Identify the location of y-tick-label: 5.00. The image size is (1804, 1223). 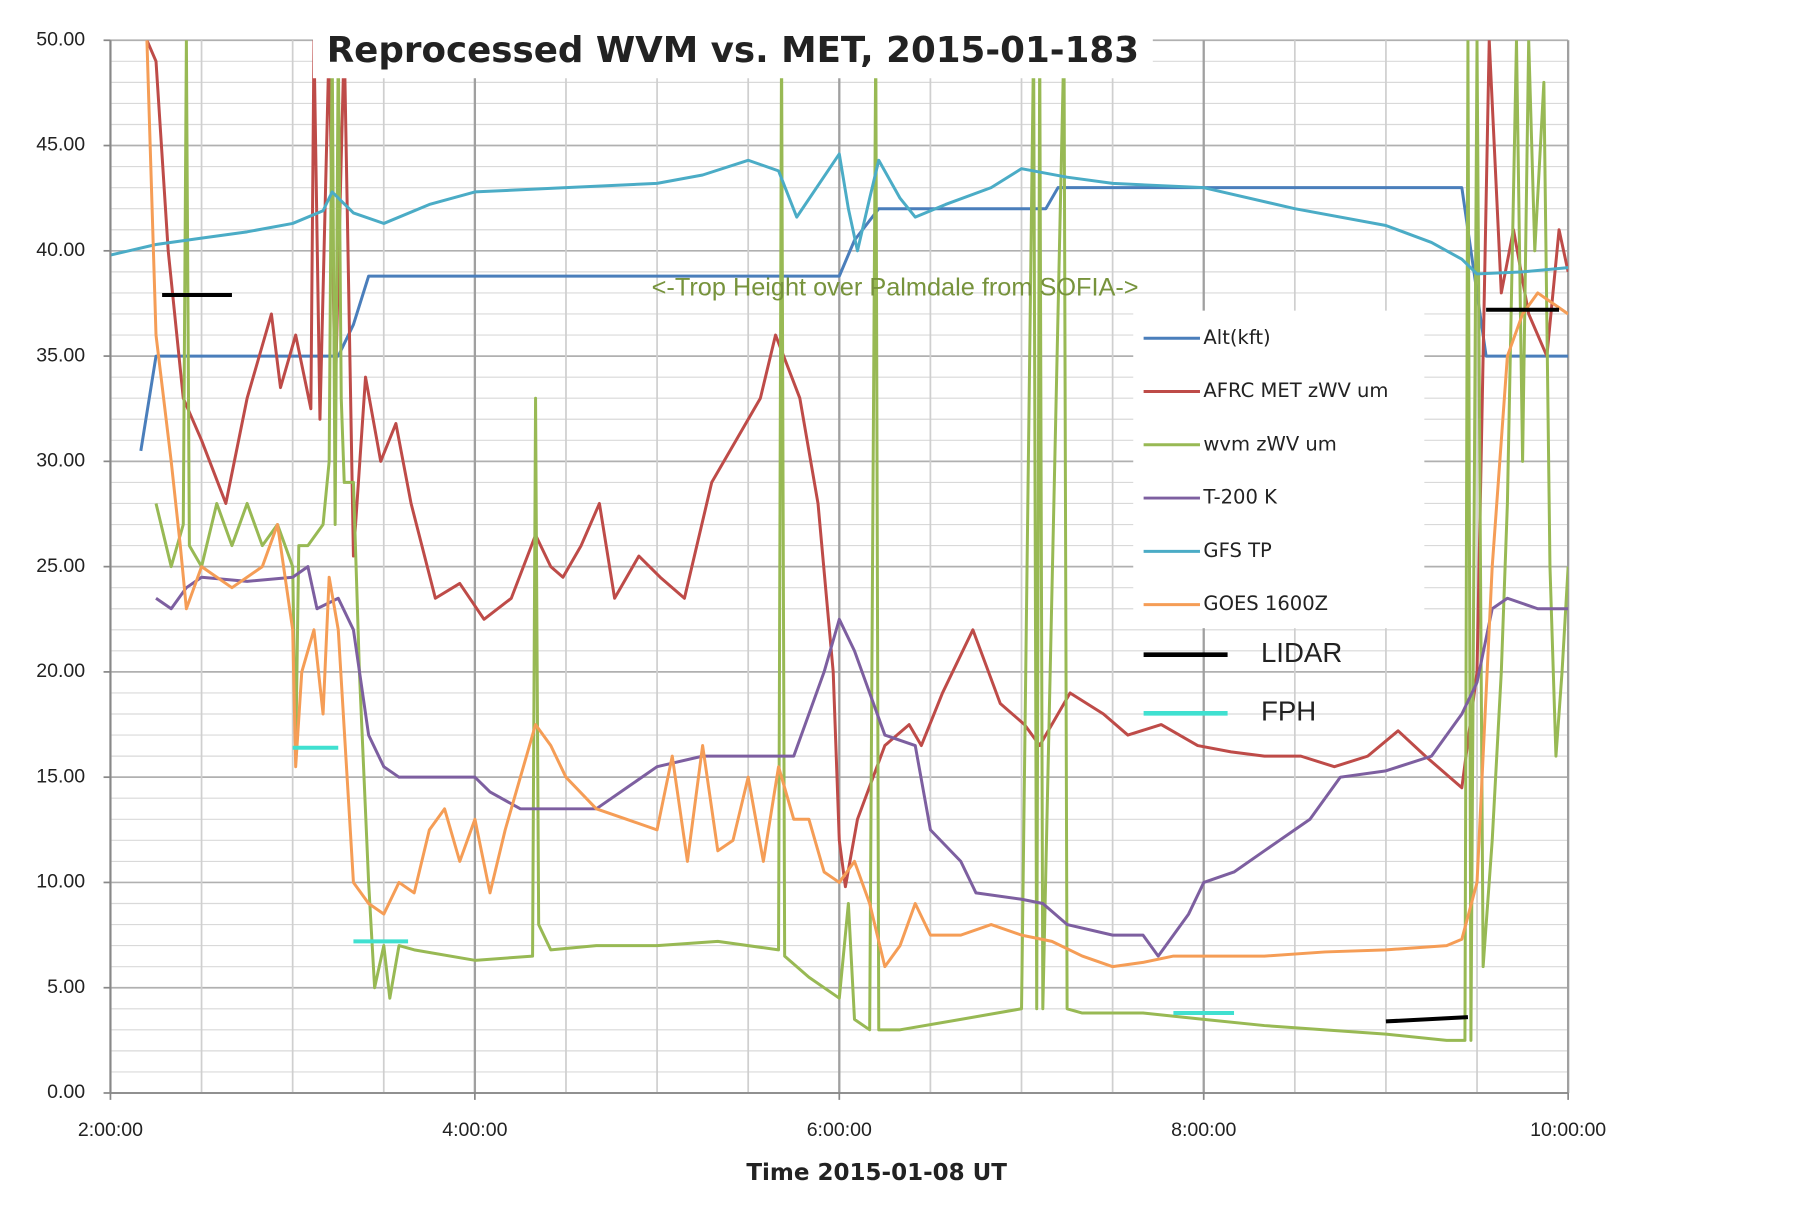
(66, 987).